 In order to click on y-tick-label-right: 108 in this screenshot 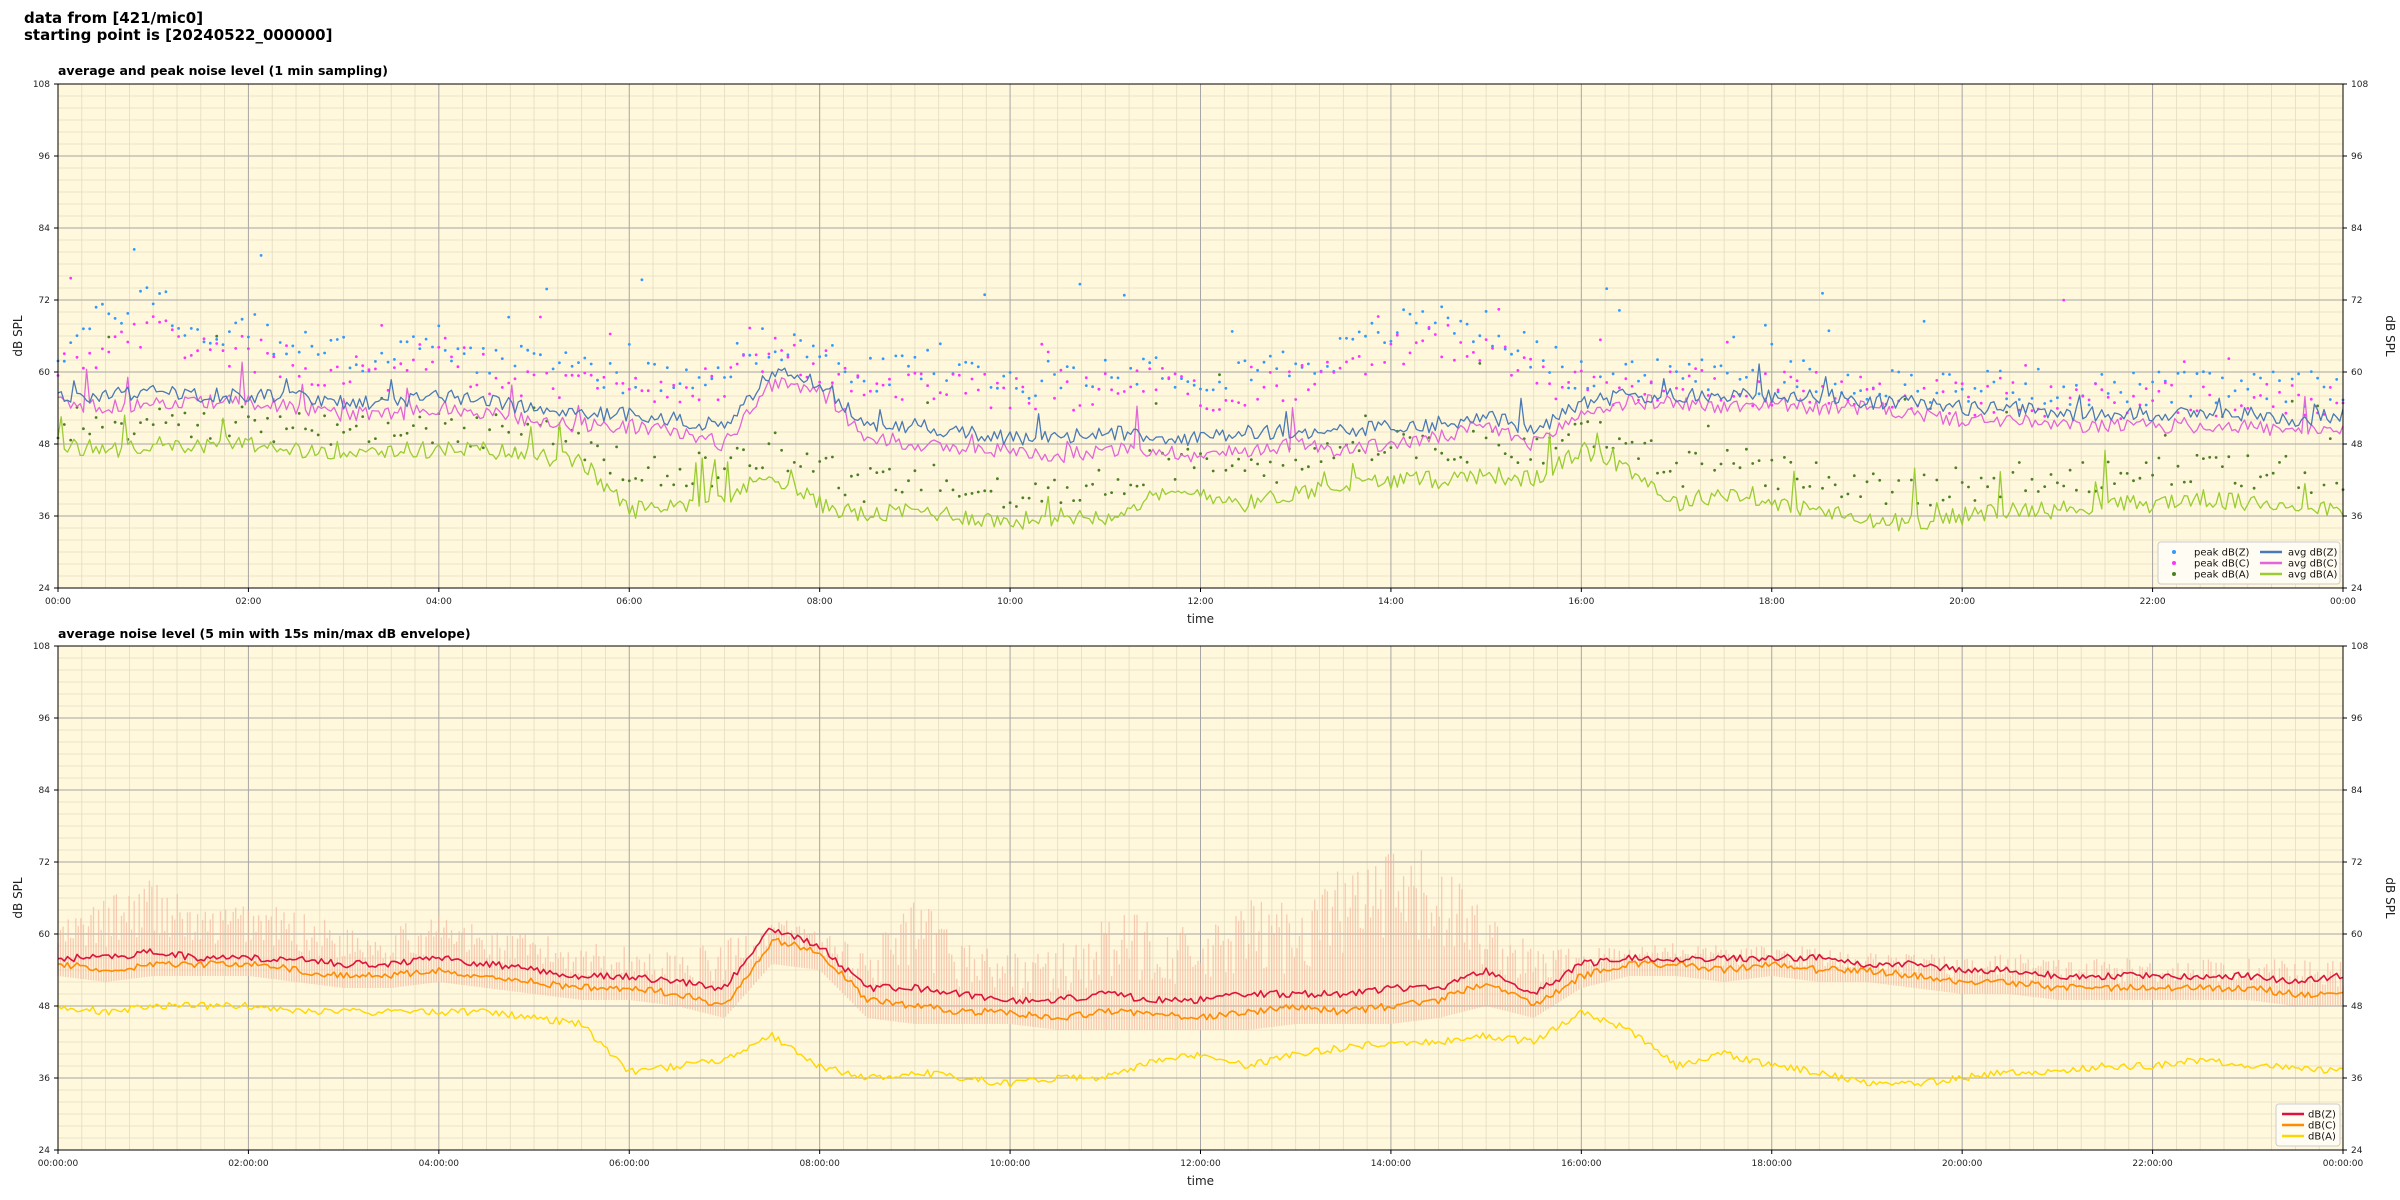, I will do `click(2359, 647)`.